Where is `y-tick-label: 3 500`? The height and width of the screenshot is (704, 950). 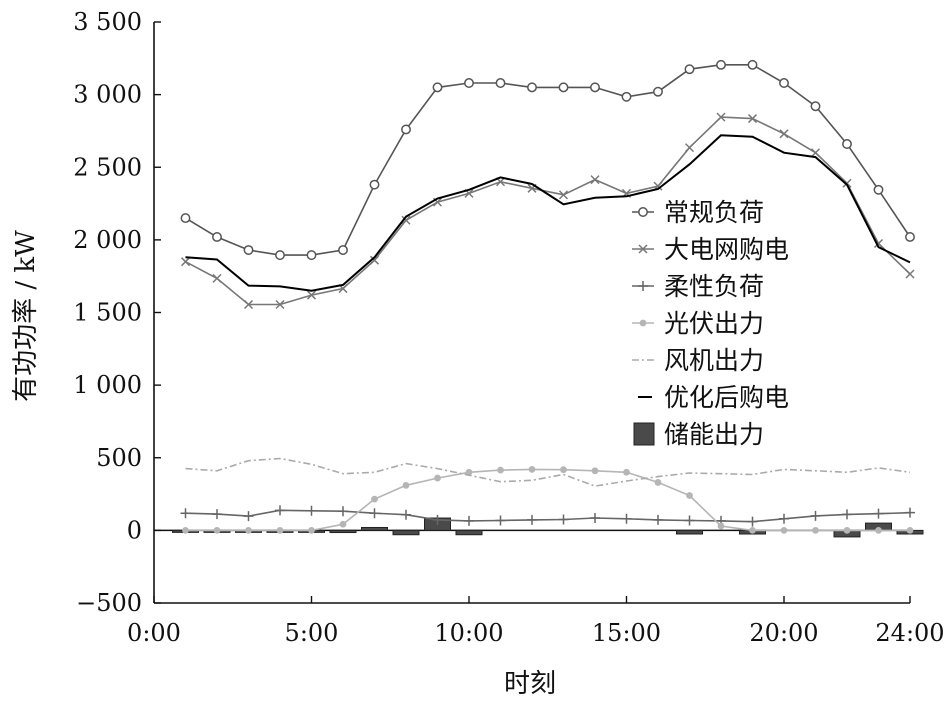 y-tick-label: 3 500 is located at coordinates (107, 22).